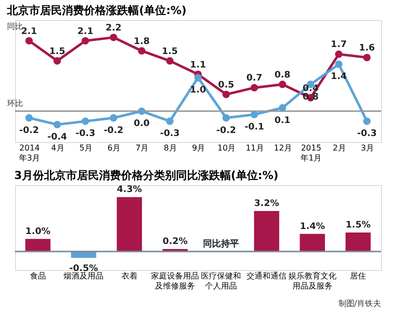 The image size is (400, 335). I want to click on x-tick-label: 11月, so click(255, 148).